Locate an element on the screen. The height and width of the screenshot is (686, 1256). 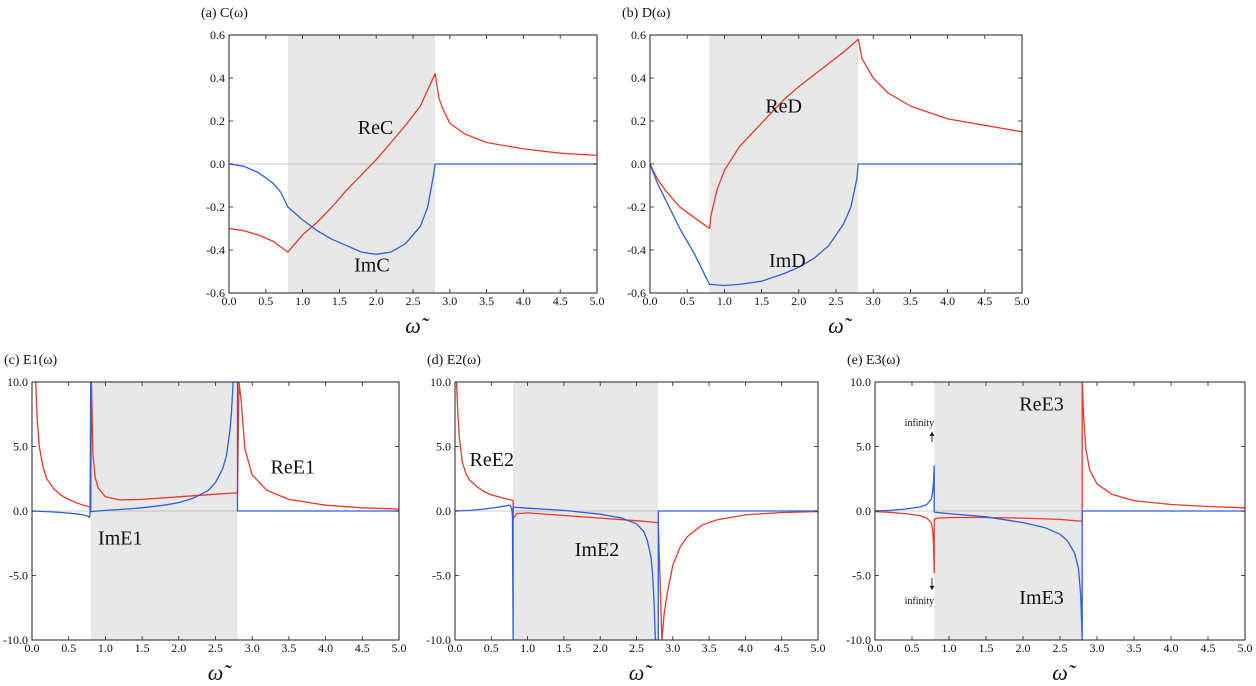
series-annotation: ReD is located at coordinates (783, 106).